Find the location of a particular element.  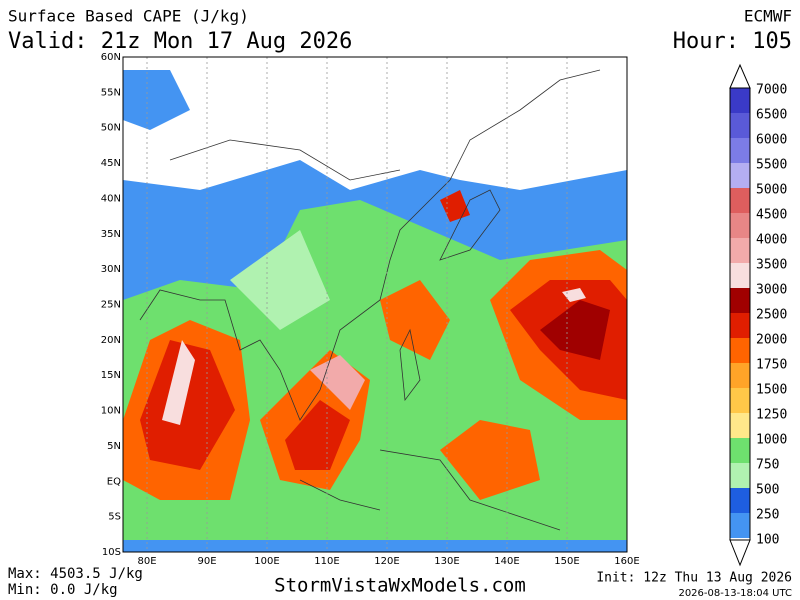

min-value: Min: 0.0 J/kg is located at coordinates (63, 590).